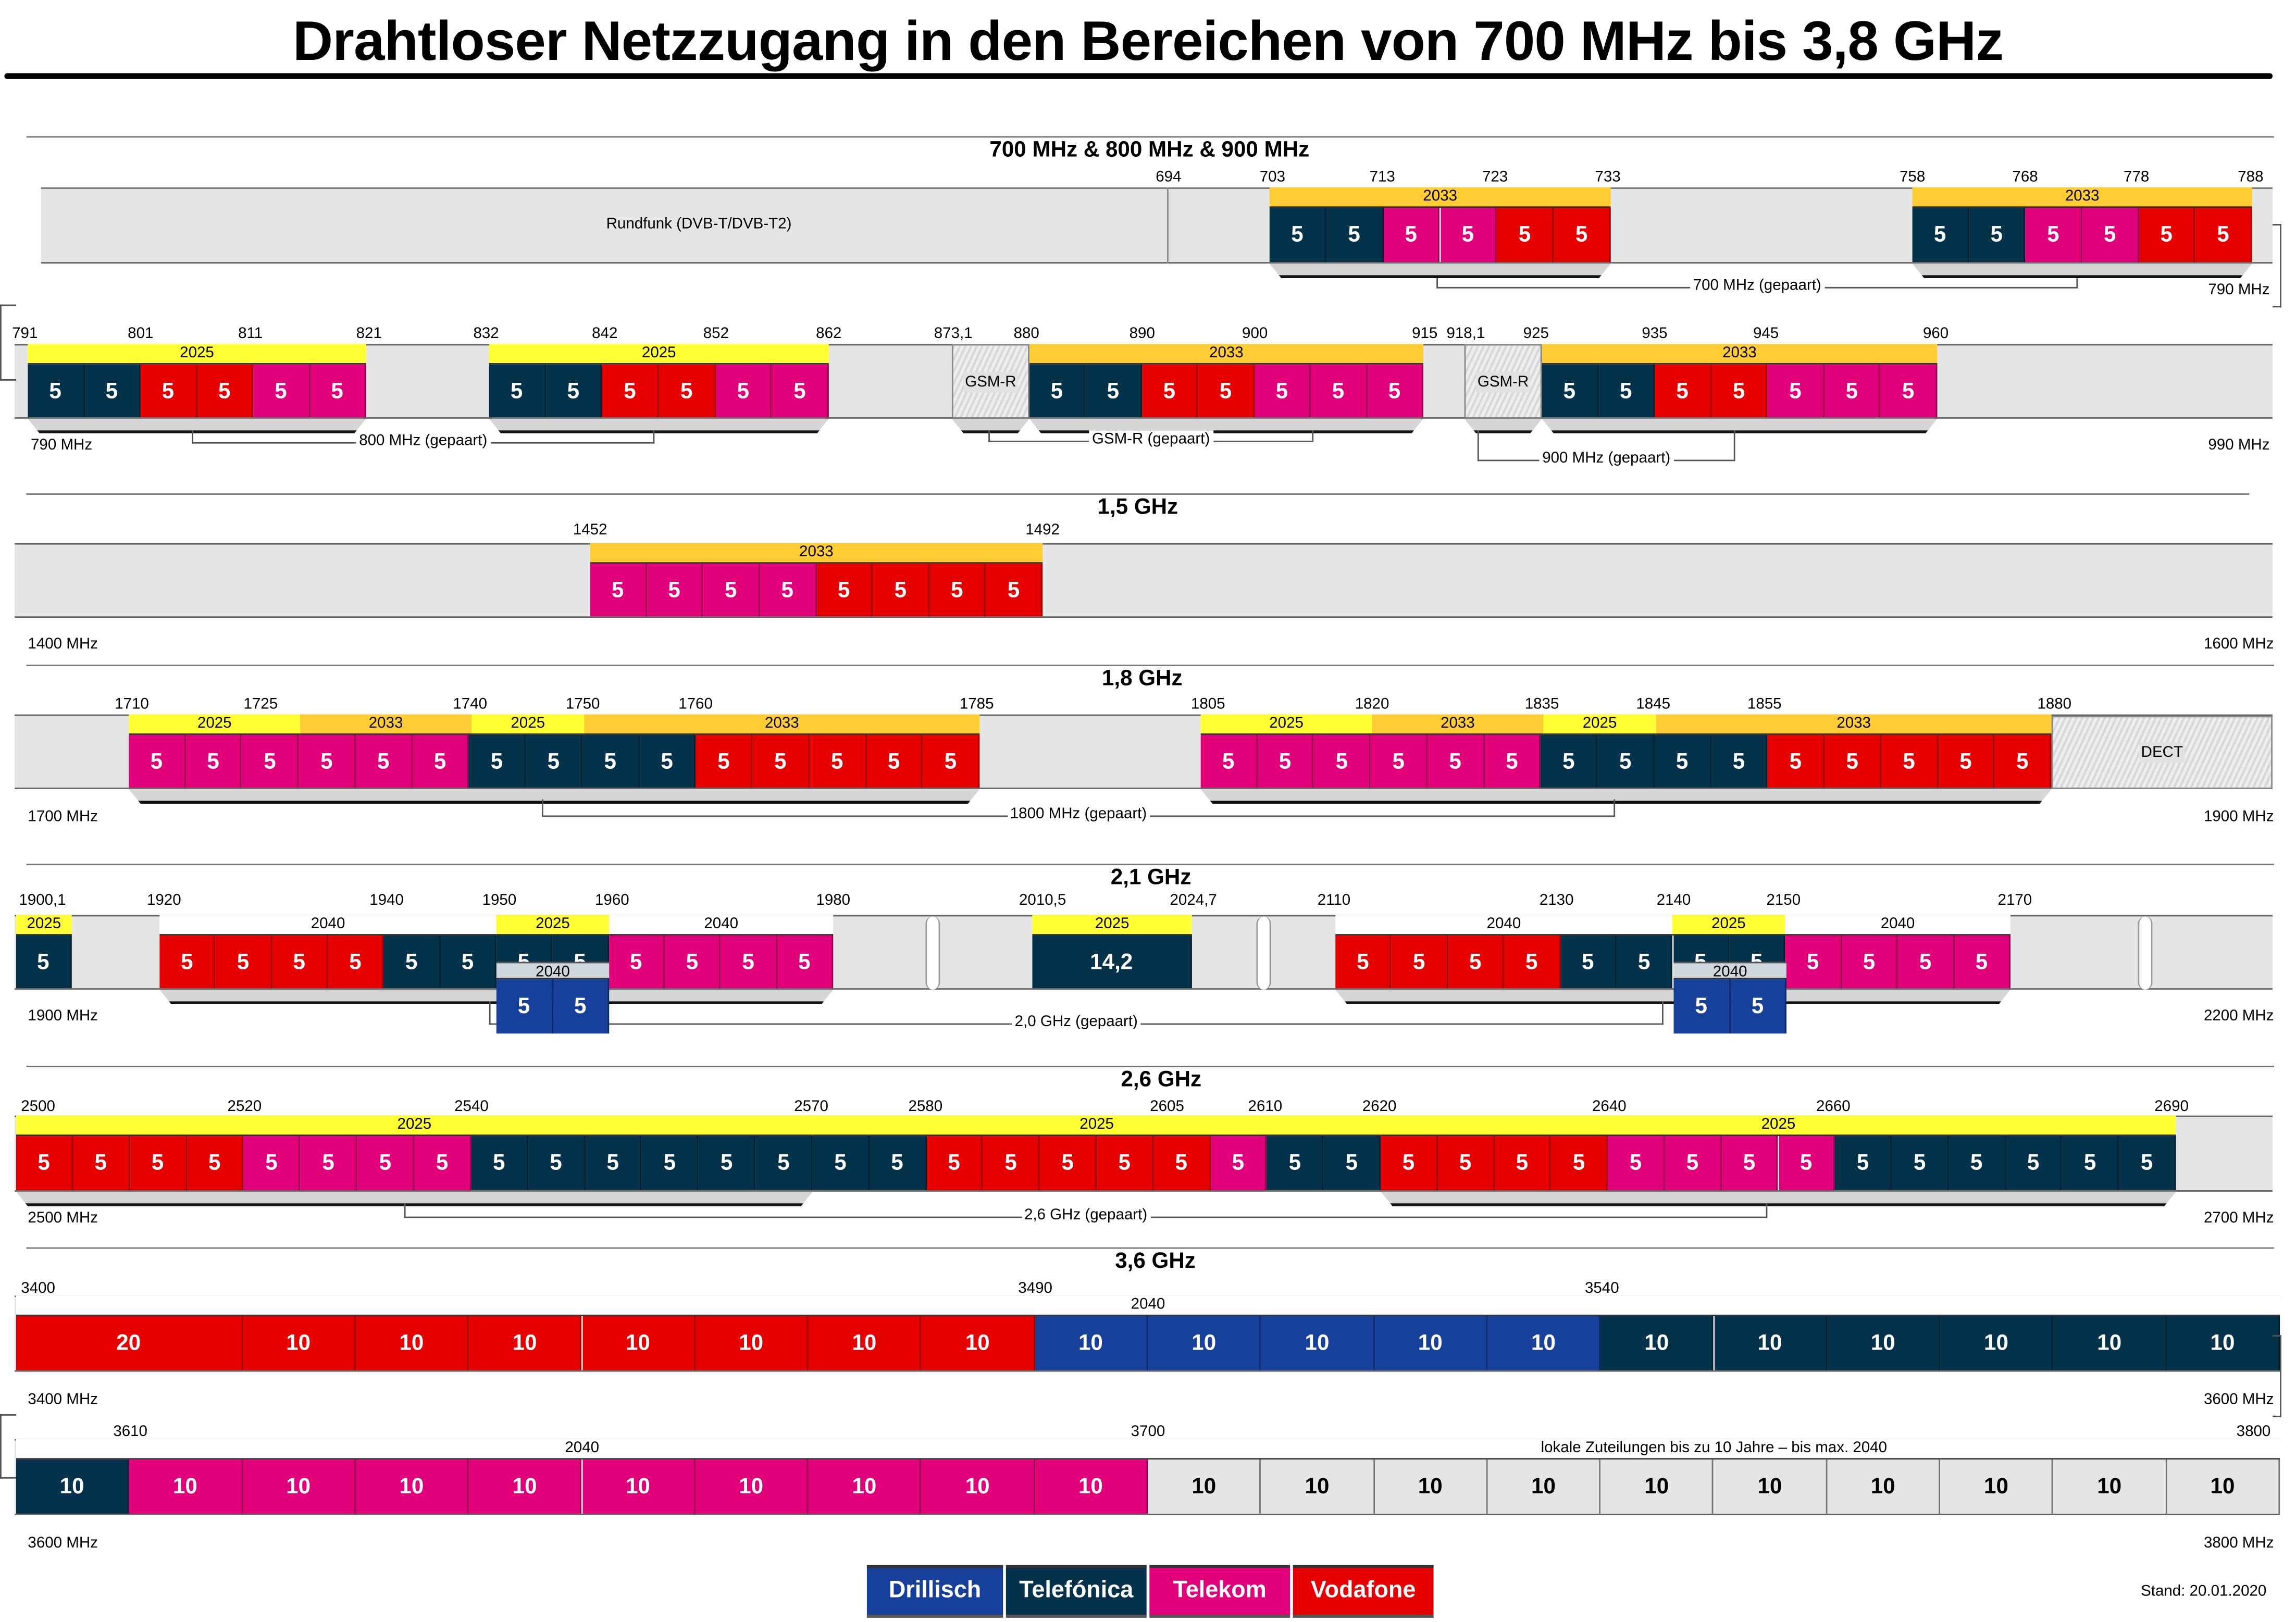 The width and height of the screenshot is (2296, 1622). Describe the element at coordinates (2239, 445) in the screenshot. I see `range-label: 990 MHz` at that location.